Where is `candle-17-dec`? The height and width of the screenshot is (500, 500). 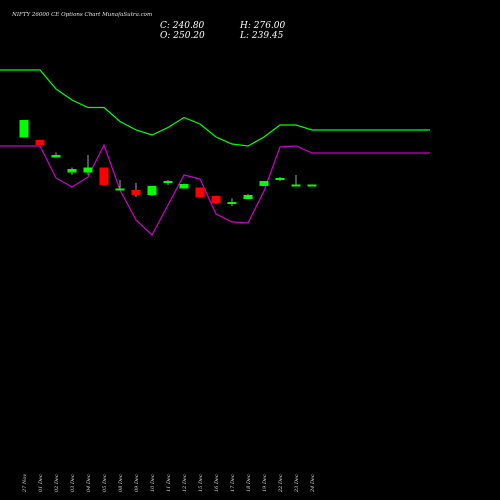 candle-17-dec is located at coordinates (232, 202).